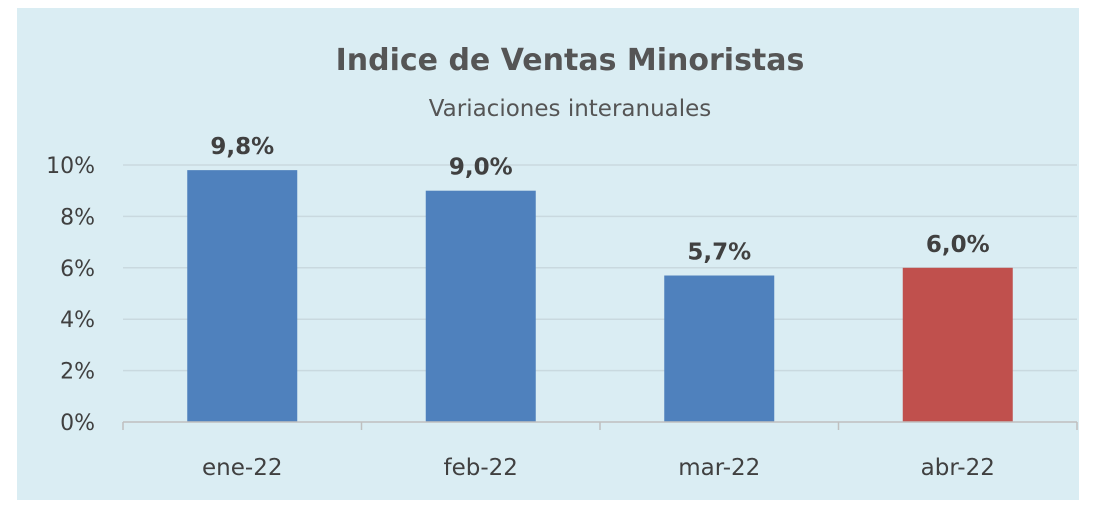 The width and height of the screenshot is (1109, 529). What do you see at coordinates (70, 166) in the screenshot?
I see `y-tick-label: 10%` at bounding box center [70, 166].